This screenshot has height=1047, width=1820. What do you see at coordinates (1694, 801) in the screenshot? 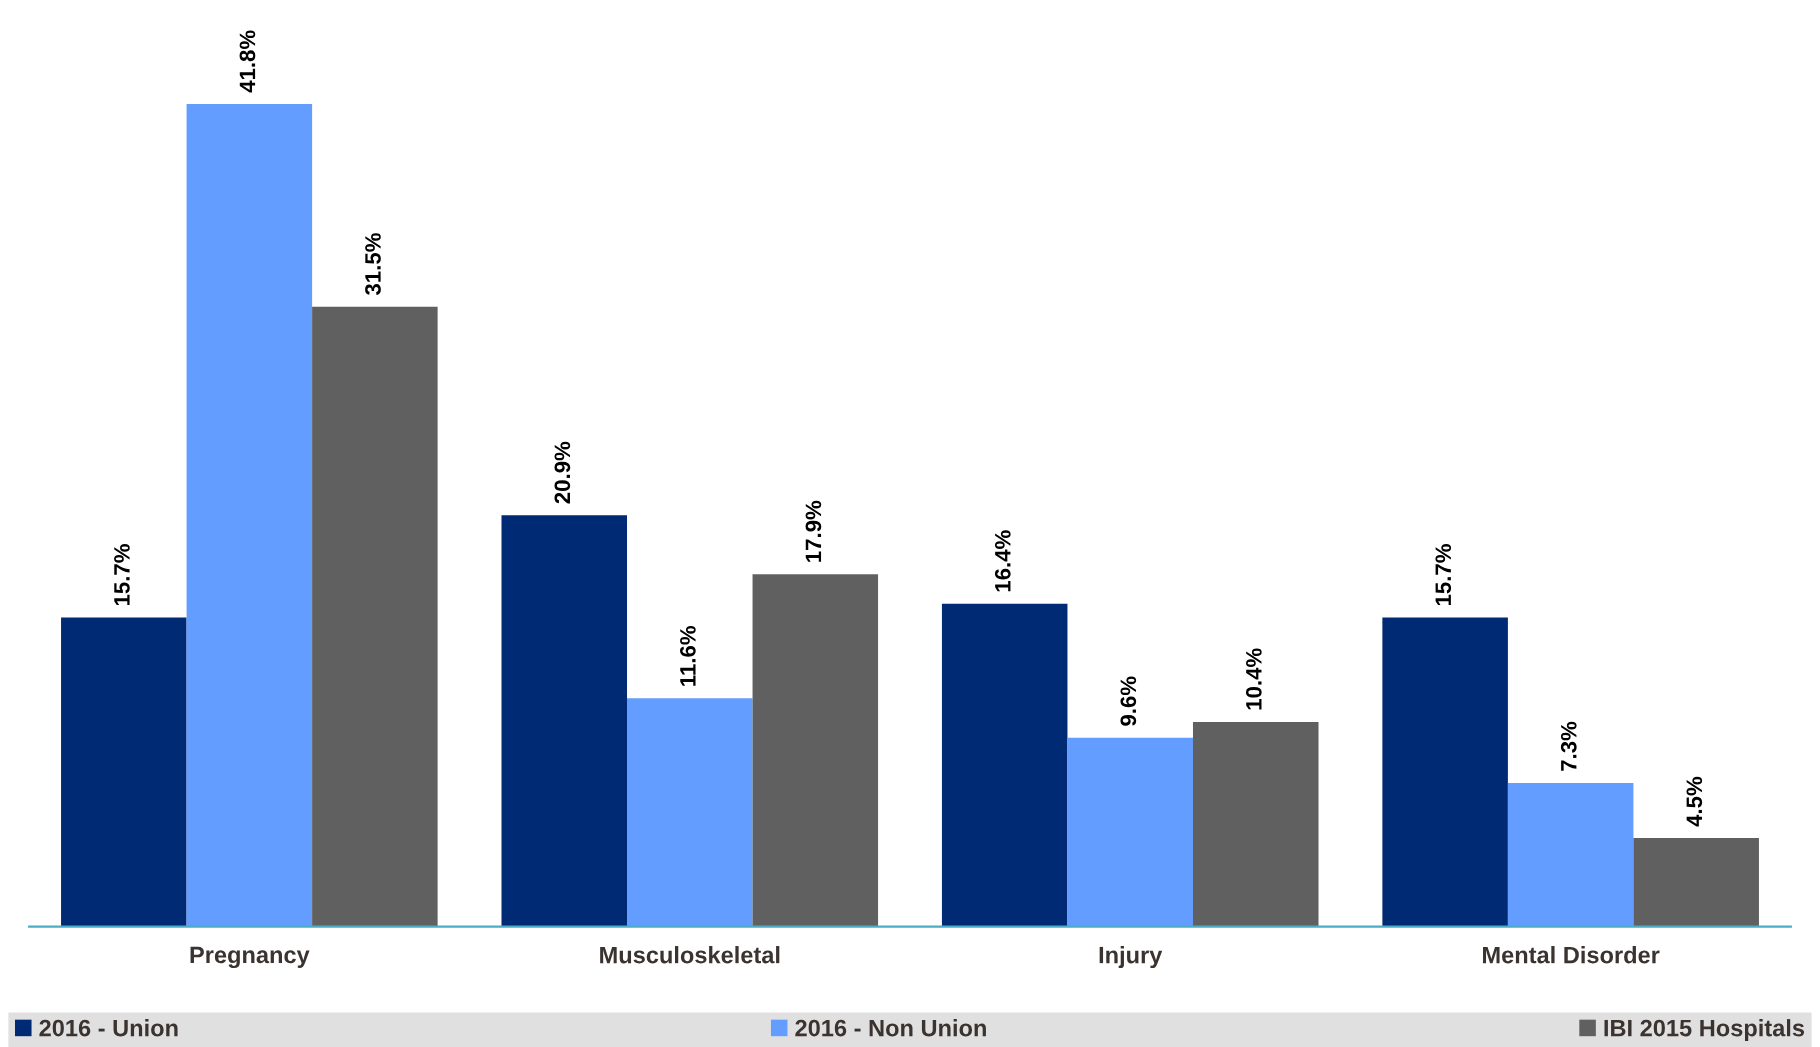
I see `data-label: 4.5%` at bounding box center [1694, 801].